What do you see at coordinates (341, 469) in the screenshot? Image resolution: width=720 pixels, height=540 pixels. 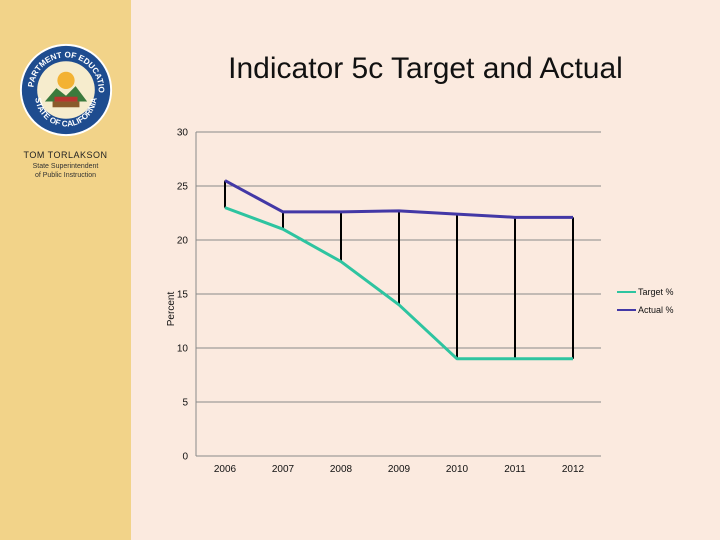 I see `x-tick-label: 2008` at bounding box center [341, 469].